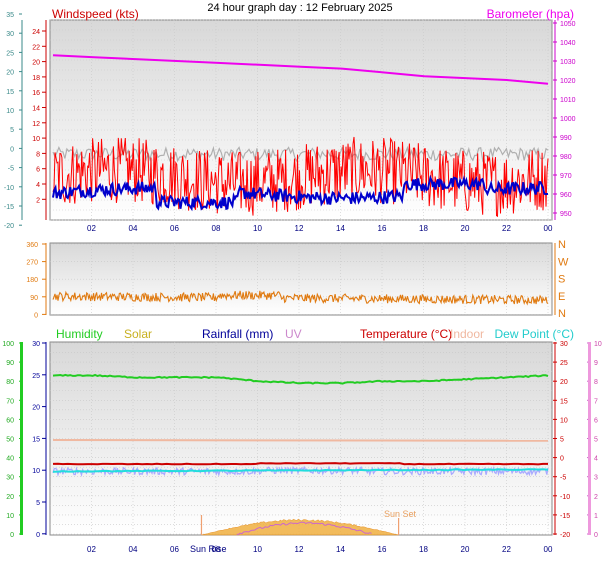  Describe the element at coordinates (36, 315) in the screenshot. I see `direction-tick-label: 0` at that location.